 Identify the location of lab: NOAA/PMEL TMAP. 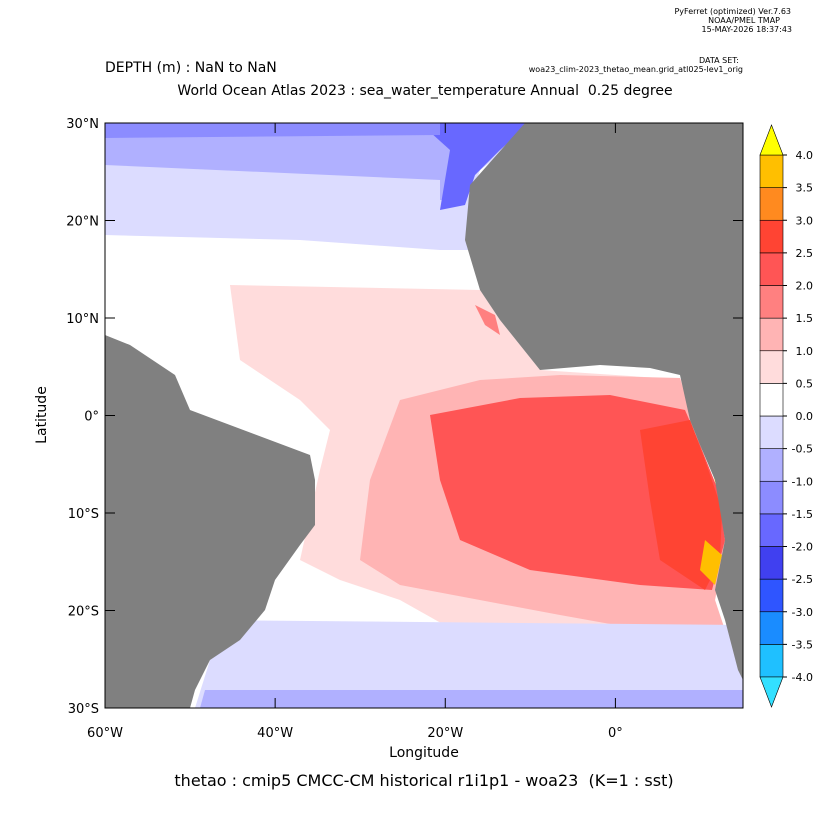
(744, 20).